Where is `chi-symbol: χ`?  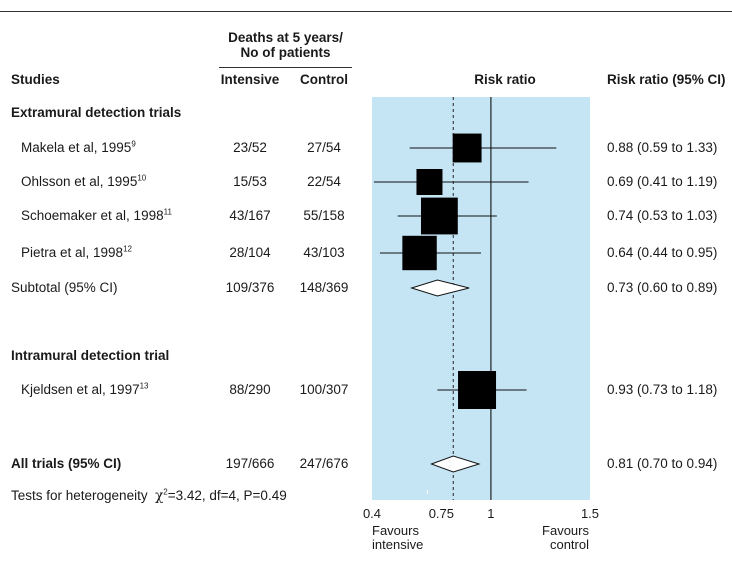 chi-symbol: χ is located at coordinates (159, 496).